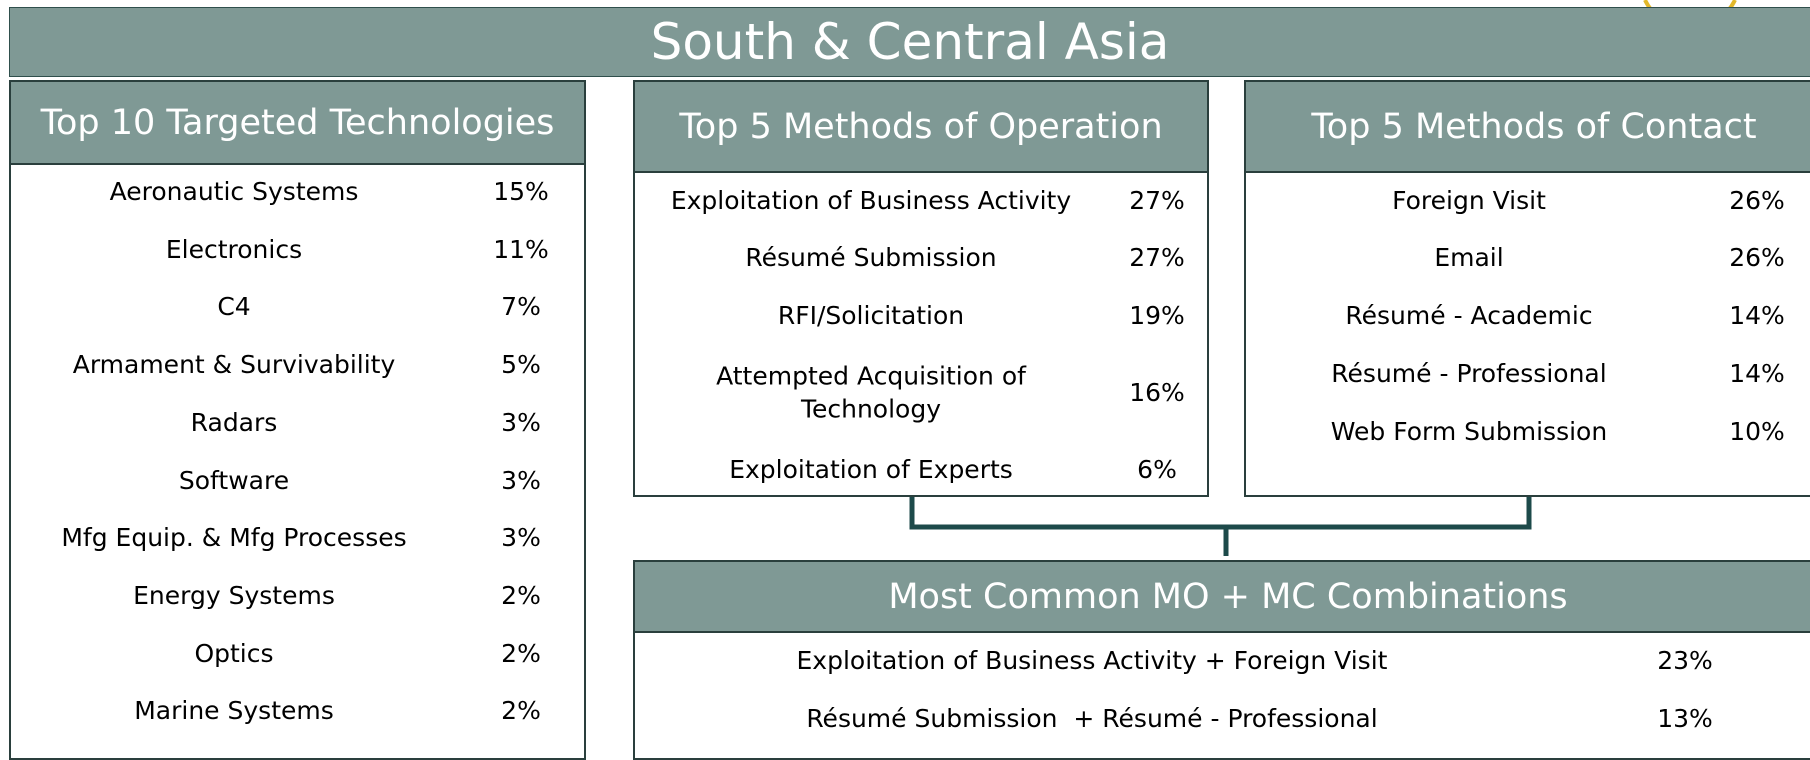 The image size is (1810, 760). I want to click on row-label: Electronics, so click(234, 249).